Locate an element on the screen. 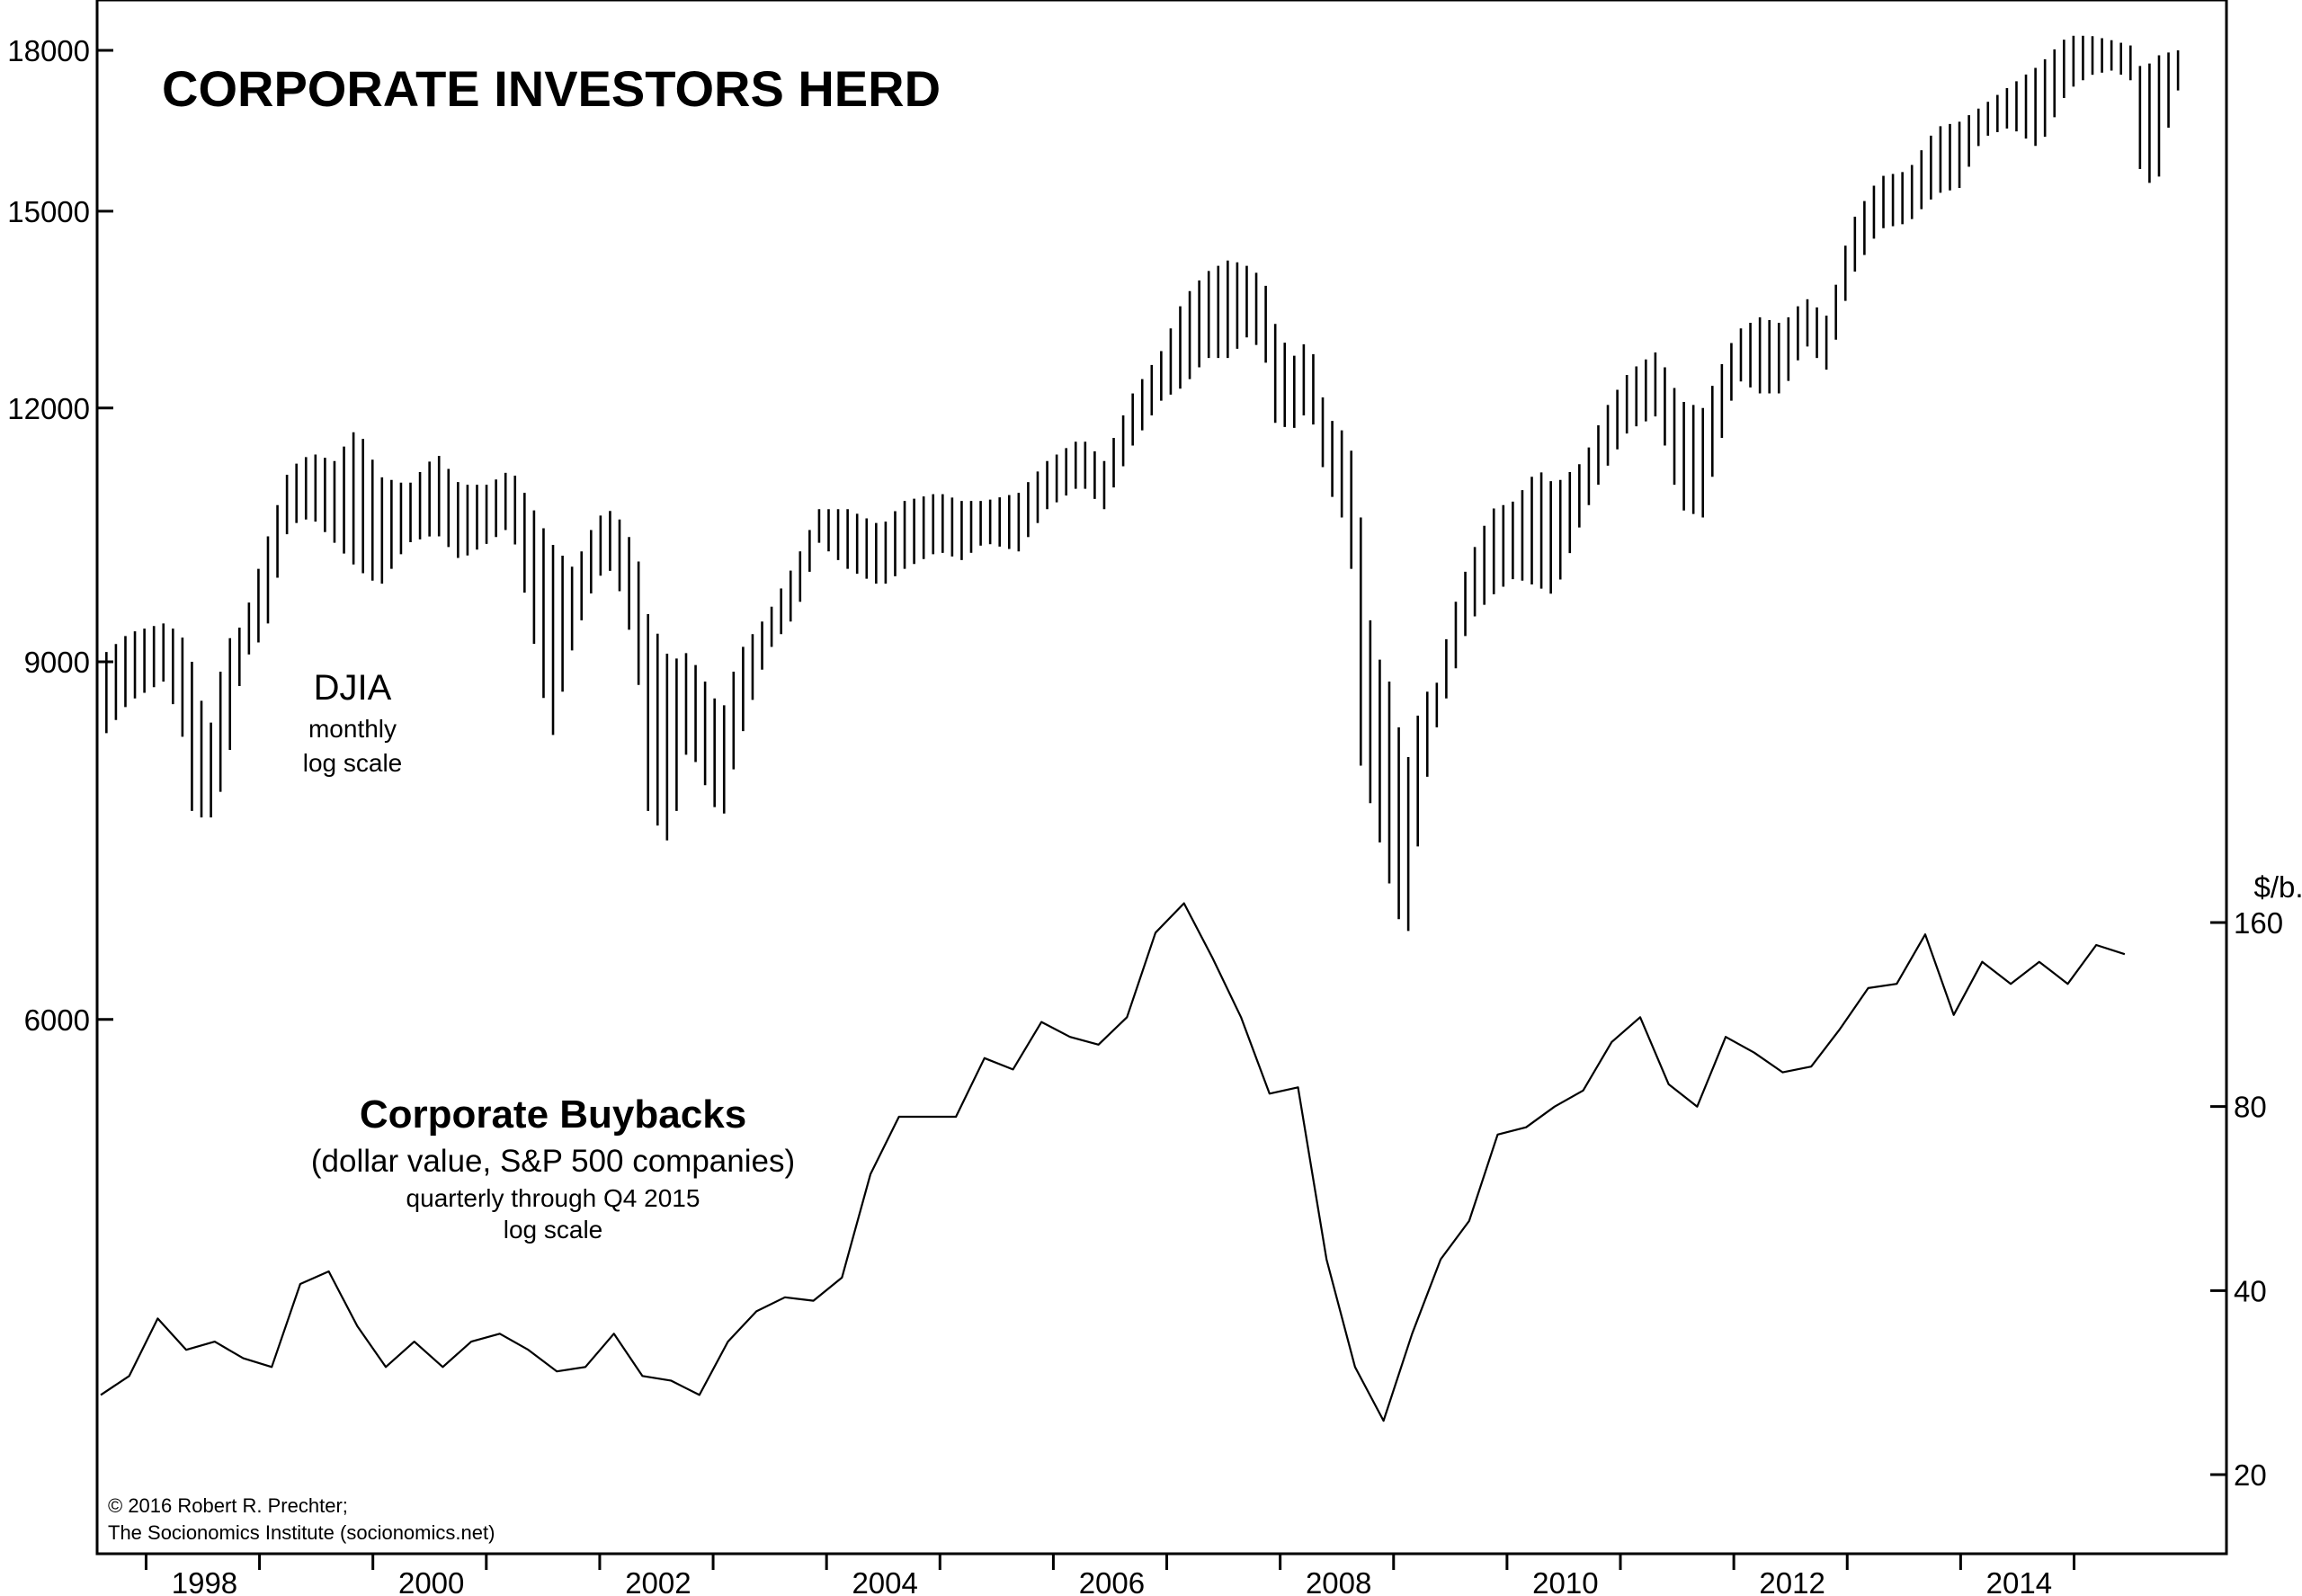  right-axis-label-80: 80 is located at coordinates (2250, 1107).